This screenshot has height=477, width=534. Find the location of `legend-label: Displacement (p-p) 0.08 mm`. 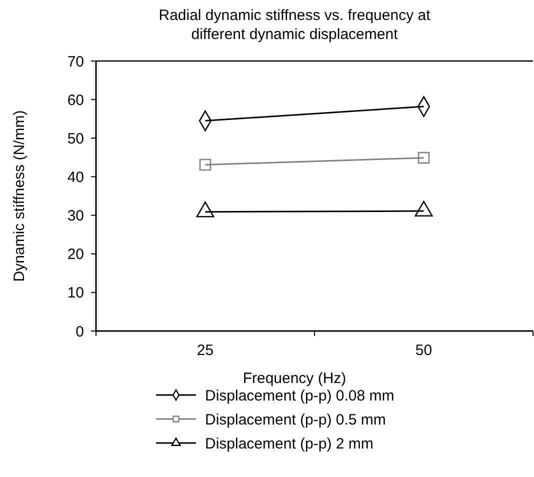

legend-label: Displacement (p-p) 0.08 mm is located at coordinates (299, 395).